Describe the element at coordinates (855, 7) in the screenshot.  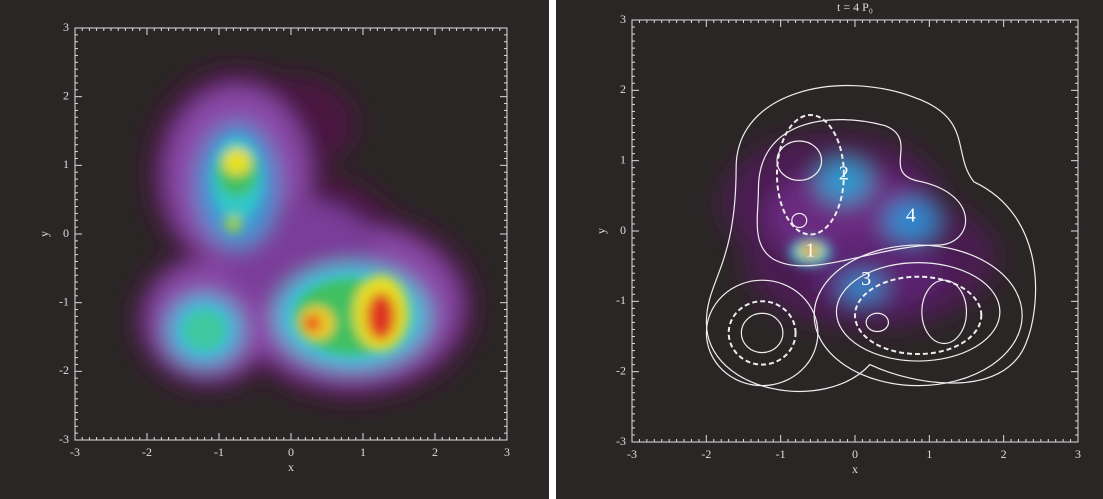
I see `chart-title: t = 4 P₀` at that location.